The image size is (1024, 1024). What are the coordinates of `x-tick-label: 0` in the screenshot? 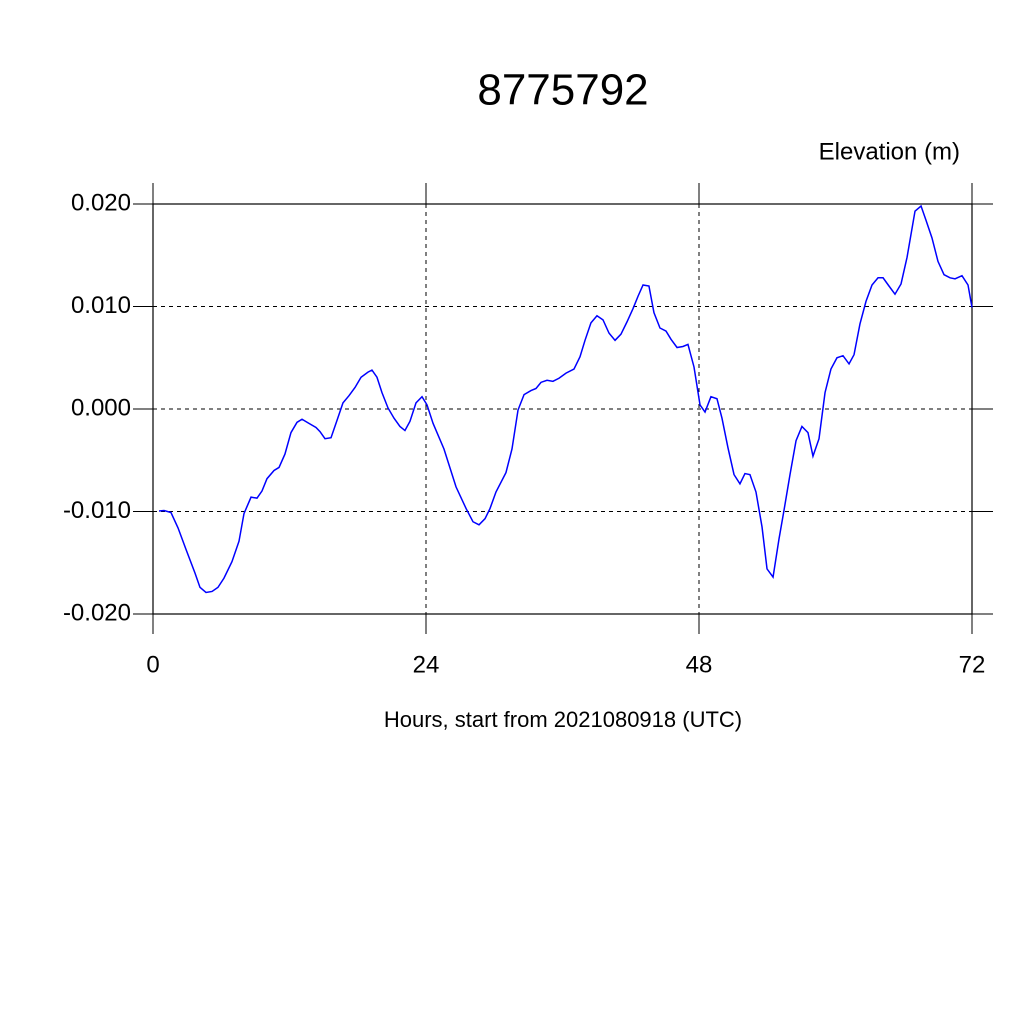 It's located at (152, 664).